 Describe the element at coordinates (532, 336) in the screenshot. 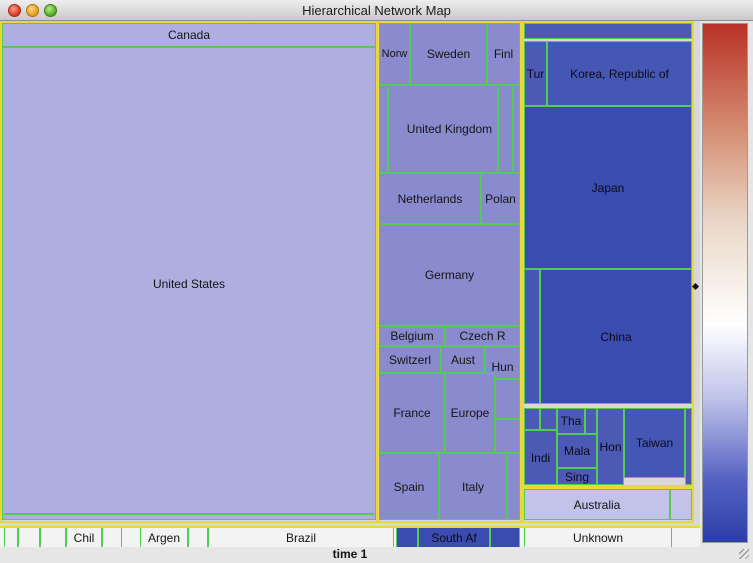

I see `cell-asia-side-strip` at that location.